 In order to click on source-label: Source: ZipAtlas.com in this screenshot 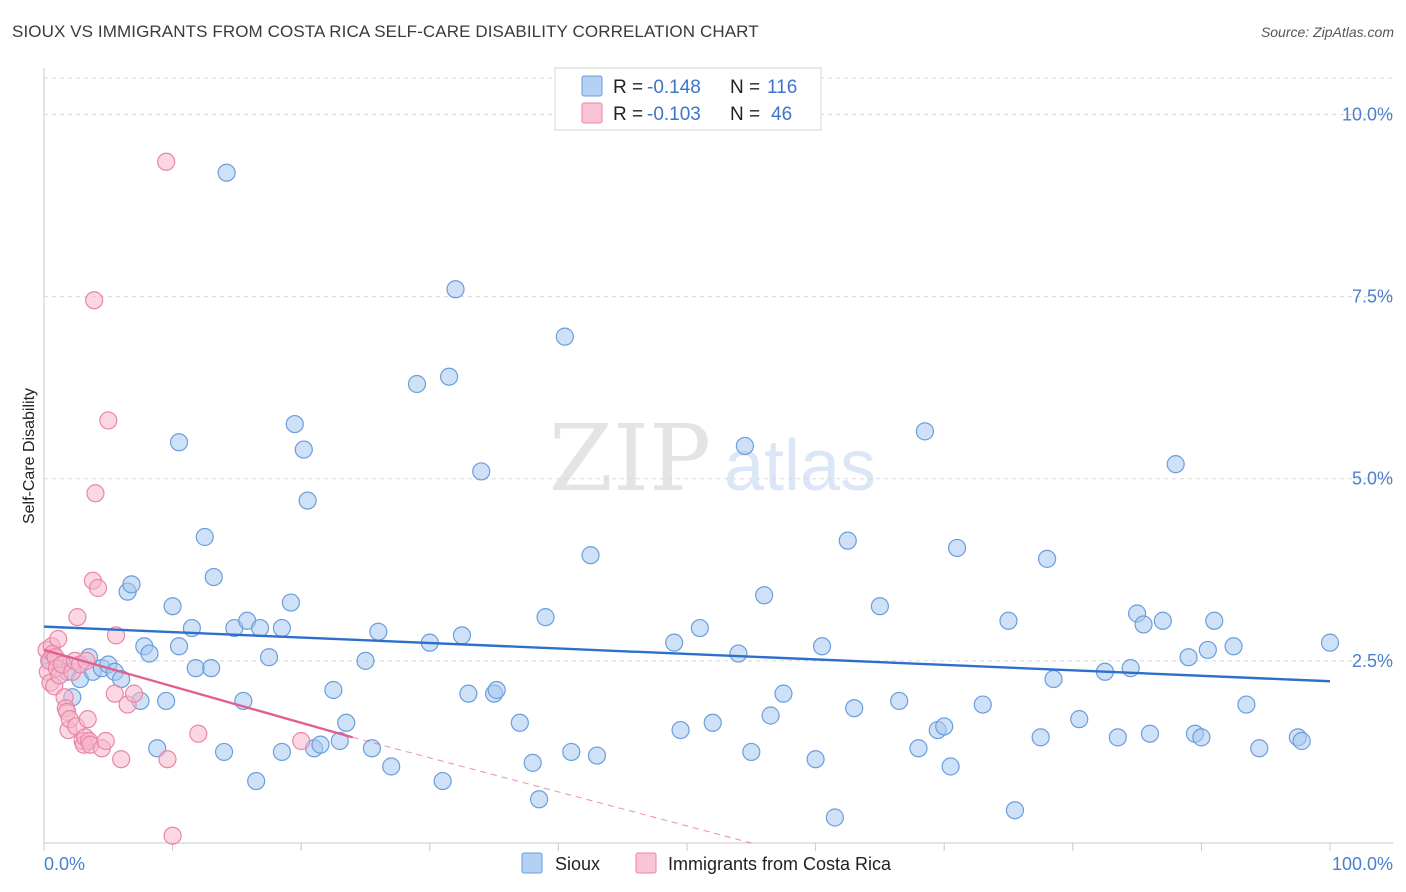, I will do `click(1327, 32)`.